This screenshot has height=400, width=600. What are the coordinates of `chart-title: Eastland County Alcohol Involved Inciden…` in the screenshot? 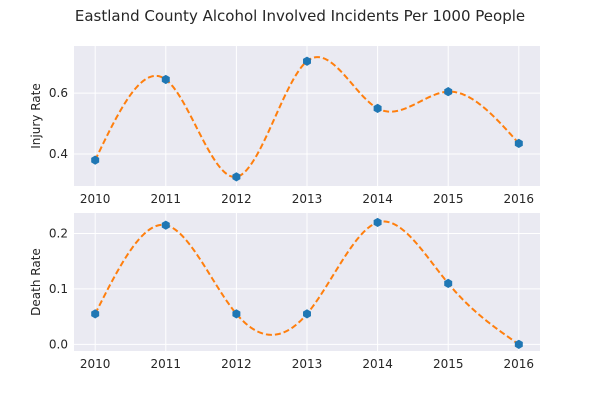 It's located at (300, 16).